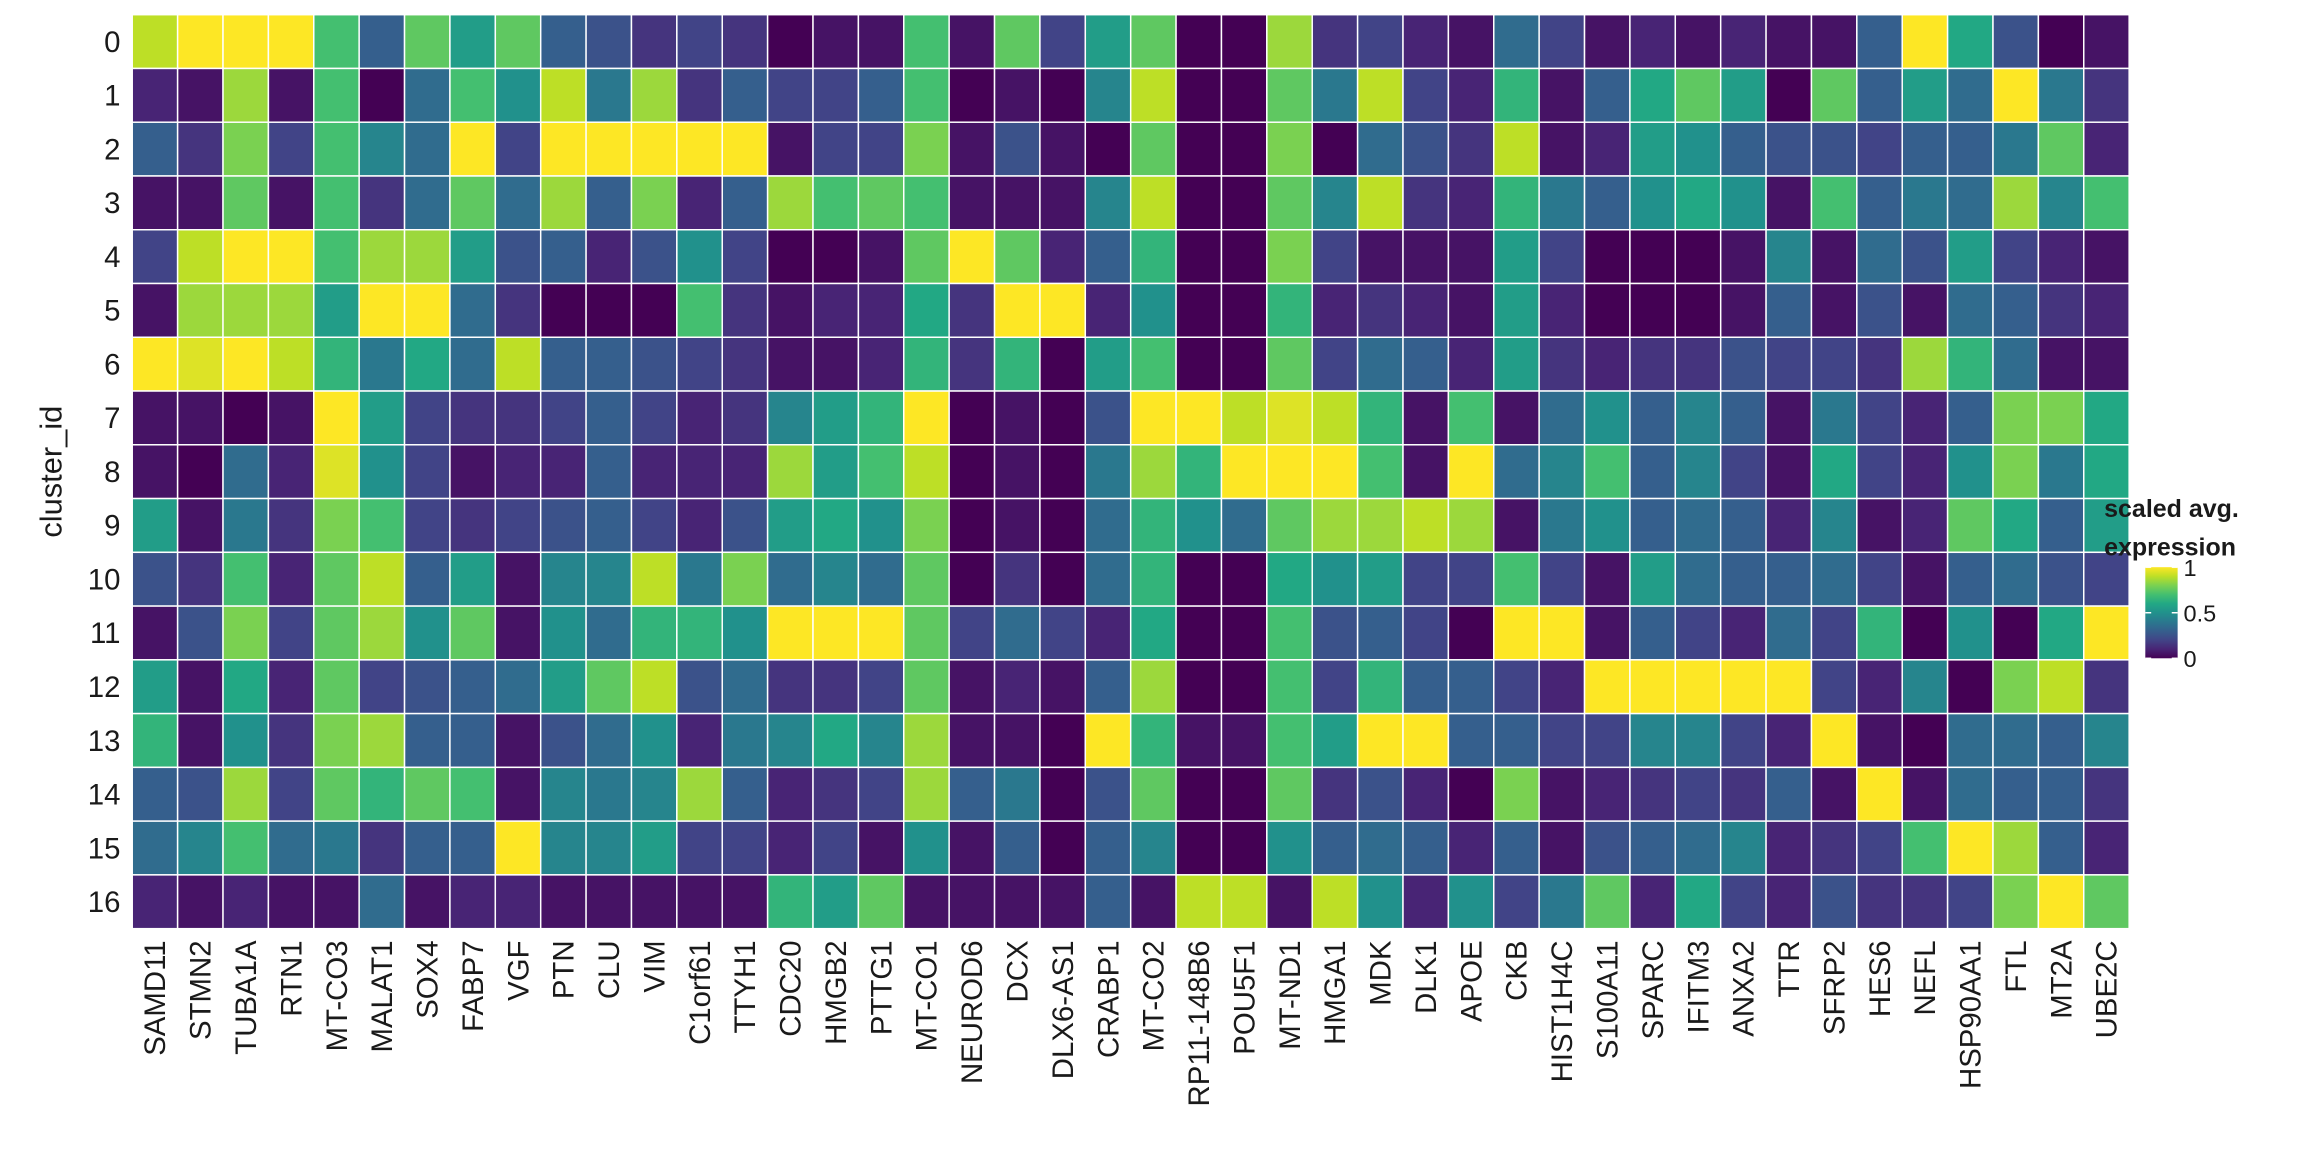 This screenshot has height=1152, width=2304. I want to click on y-tick-label: 11, so click(105, 633).